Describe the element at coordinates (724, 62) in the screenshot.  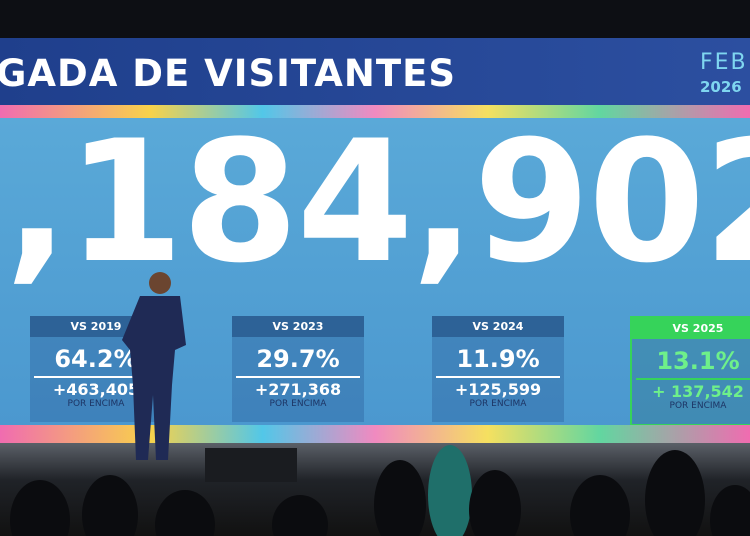
I see `month: FEB` at that location.